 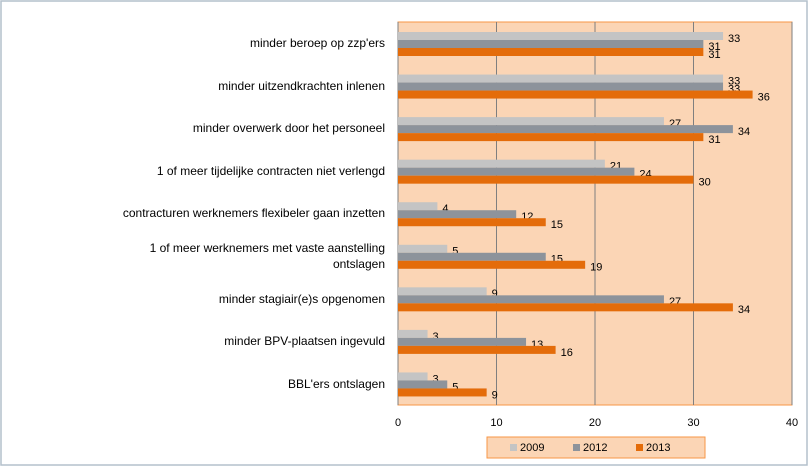 What do you see at coordinates (398, 423) in the screenshot?
I see `x-tick-label: 0` at bounding box center [398, 423].